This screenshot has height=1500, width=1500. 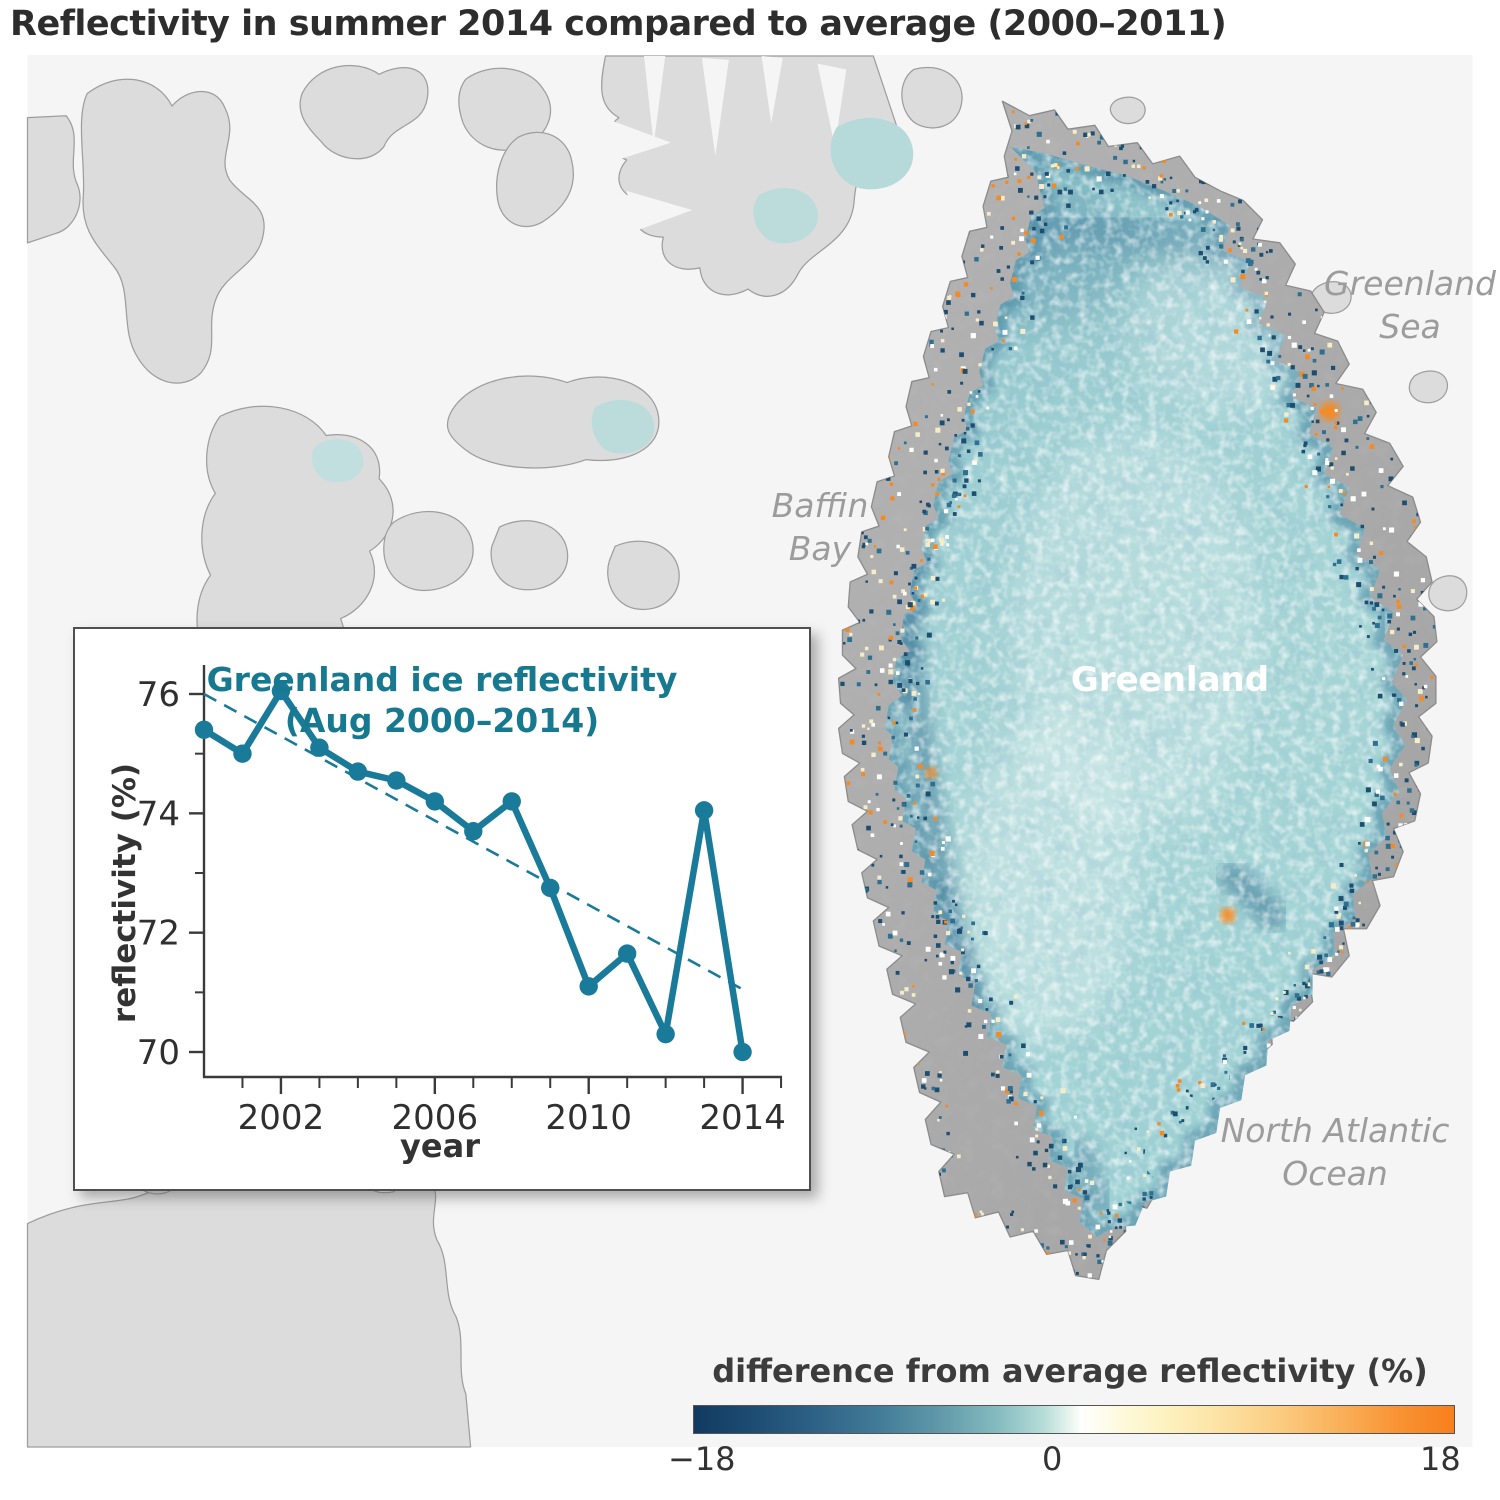 I want to click on y-tick-label: 76, so click(x=158, y=695).